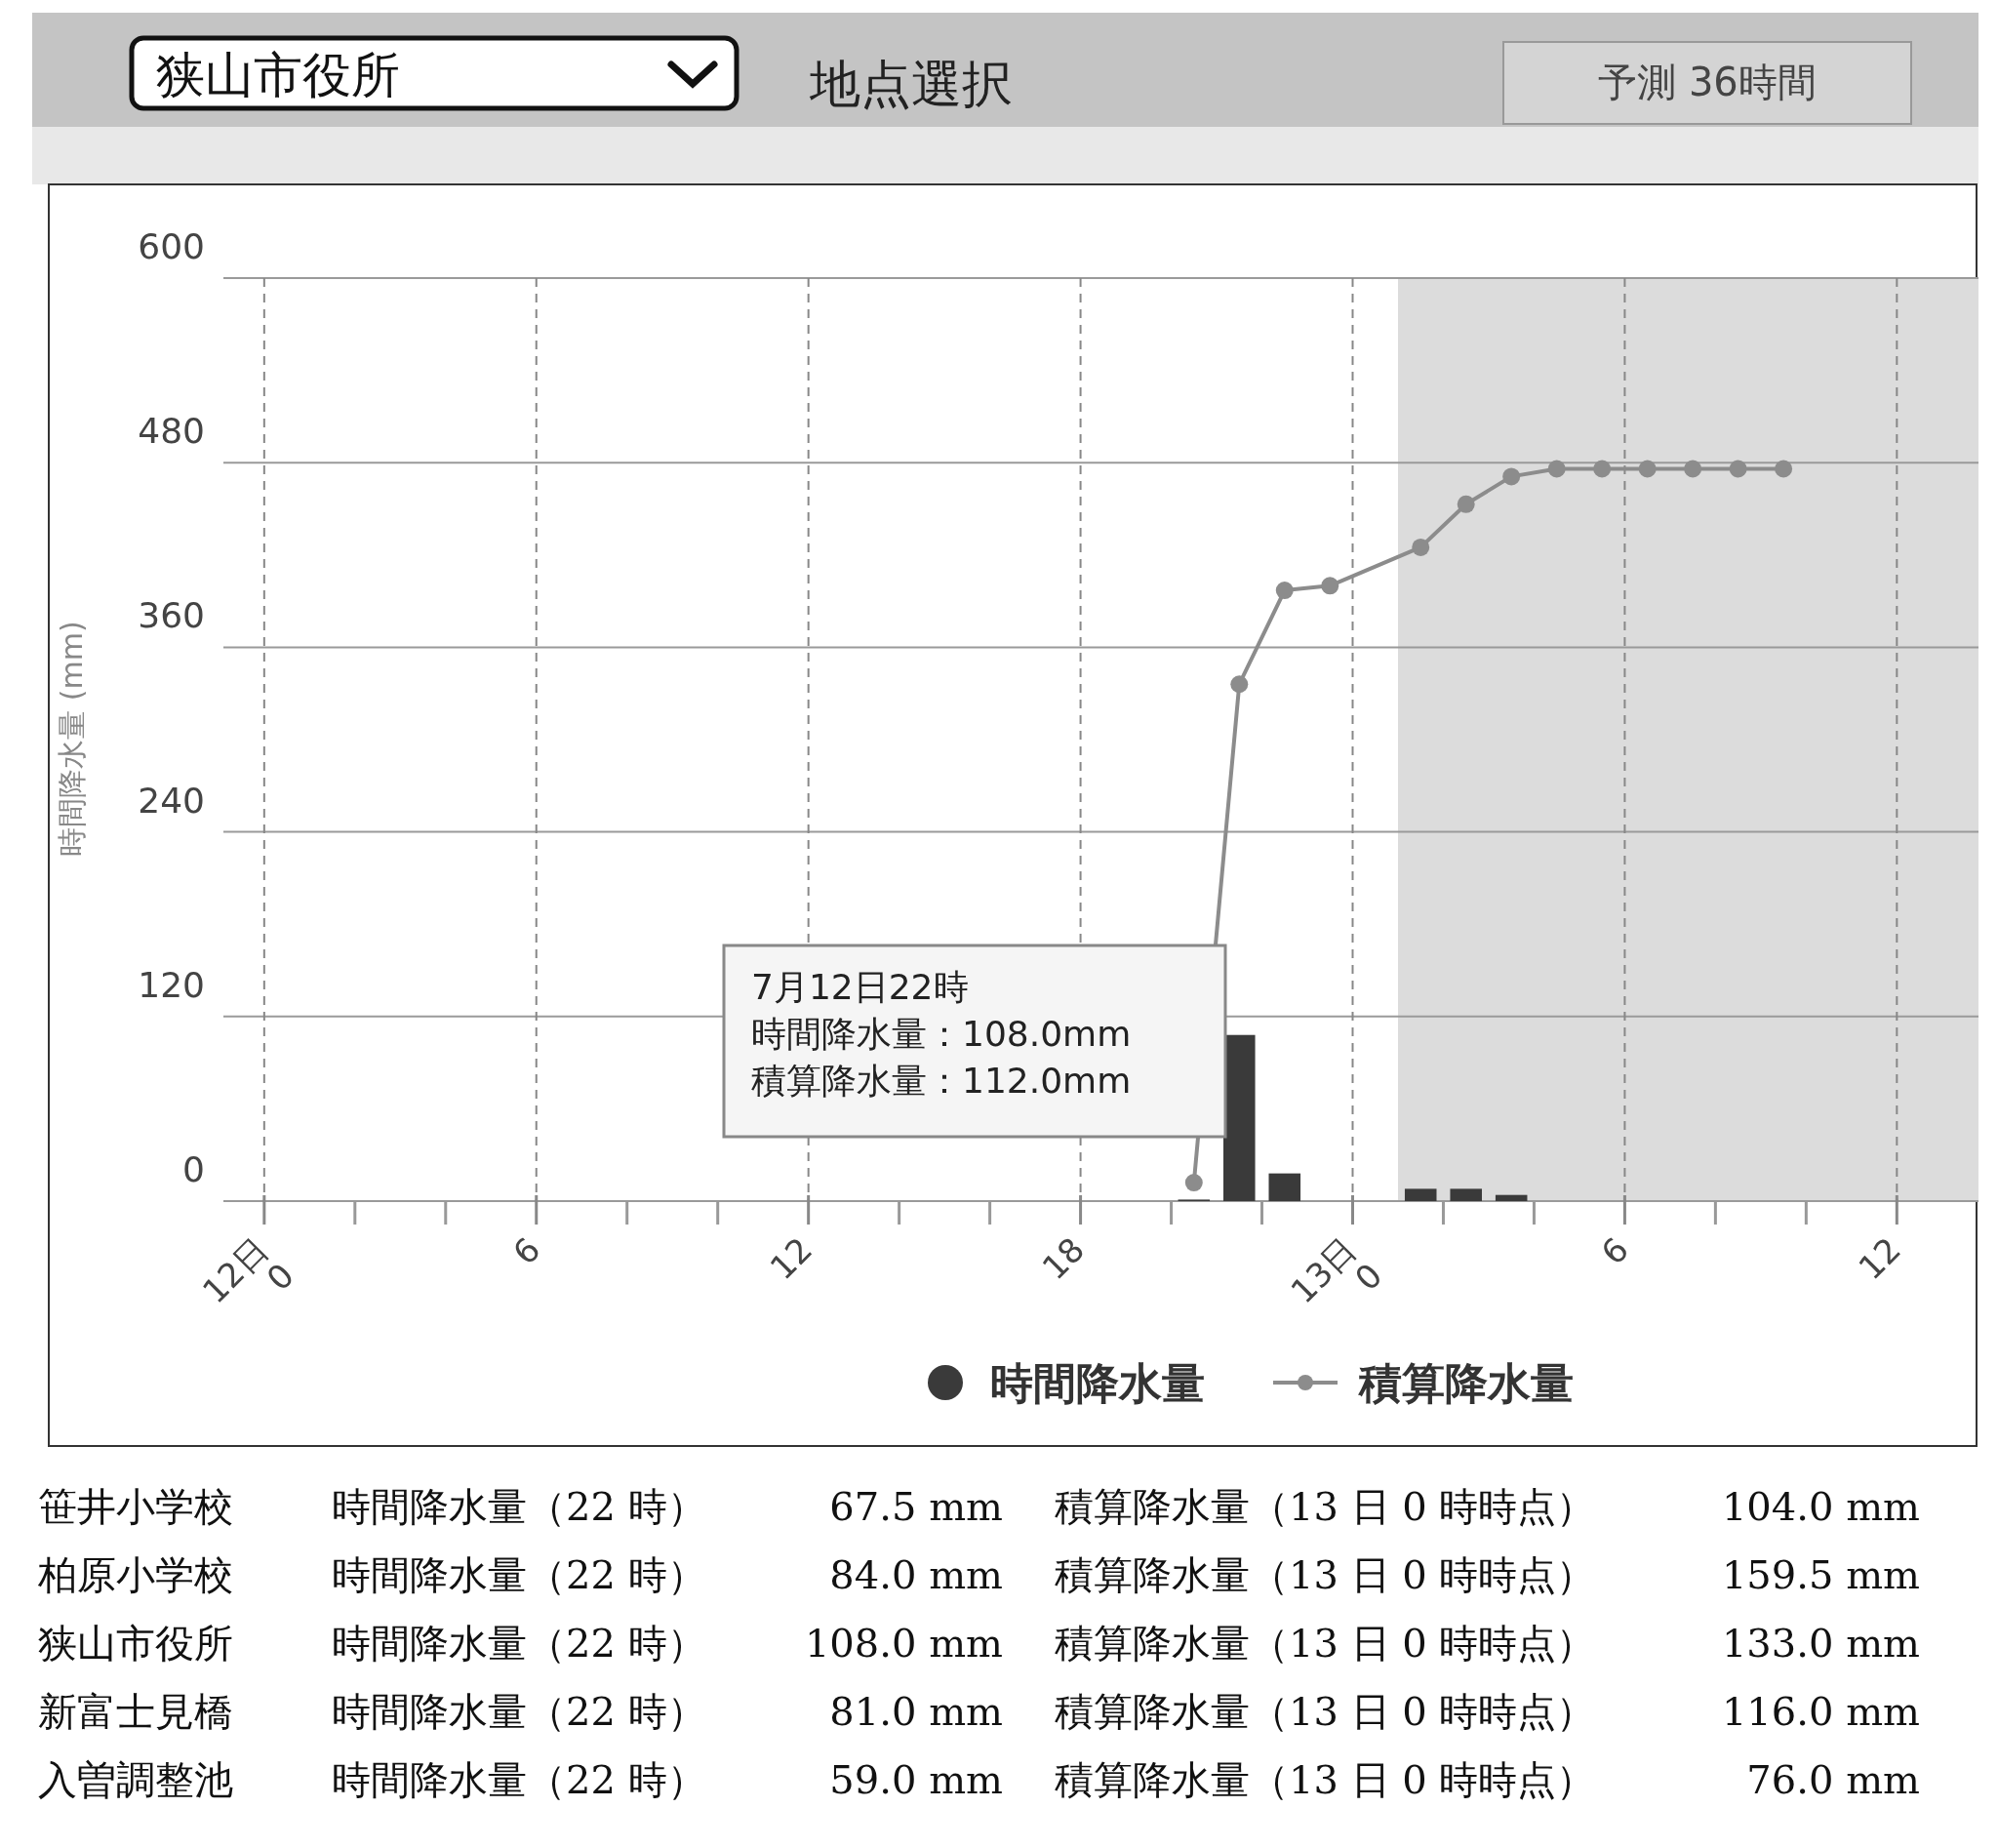 The width and height of the screenshot is (1998, 1848). Describe the element at coordinates (916, 1711) in the screenshot. I see `text: 81.0 mm` at that location.